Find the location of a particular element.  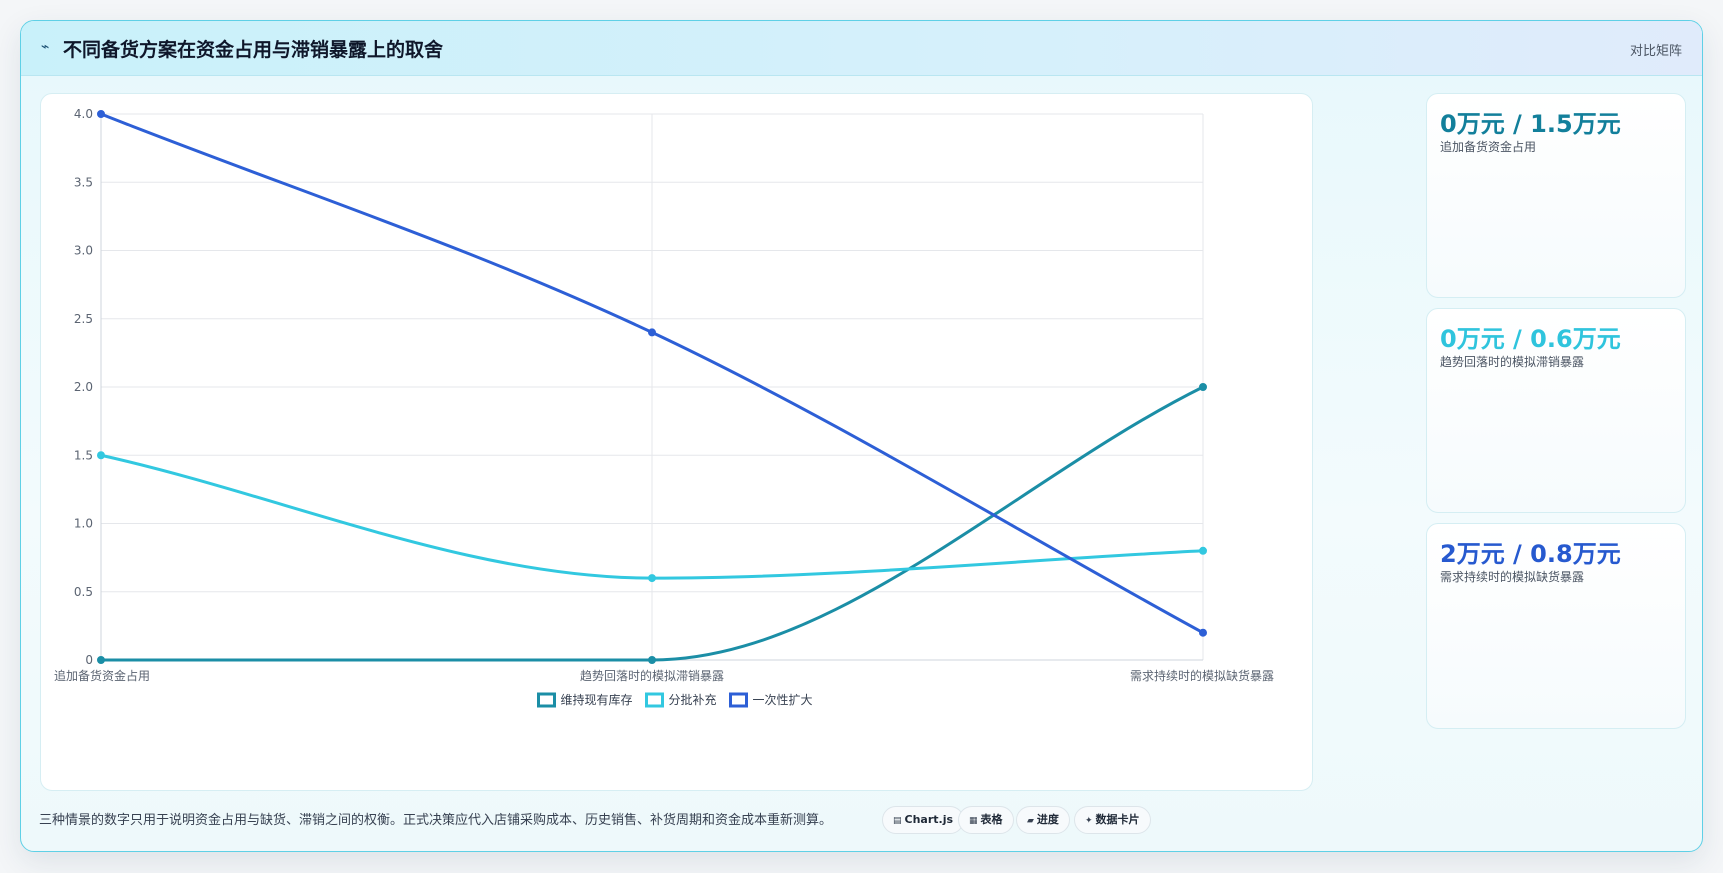

pill-chartjs: ▤ Chart.js is located at coordinates (923, 820).